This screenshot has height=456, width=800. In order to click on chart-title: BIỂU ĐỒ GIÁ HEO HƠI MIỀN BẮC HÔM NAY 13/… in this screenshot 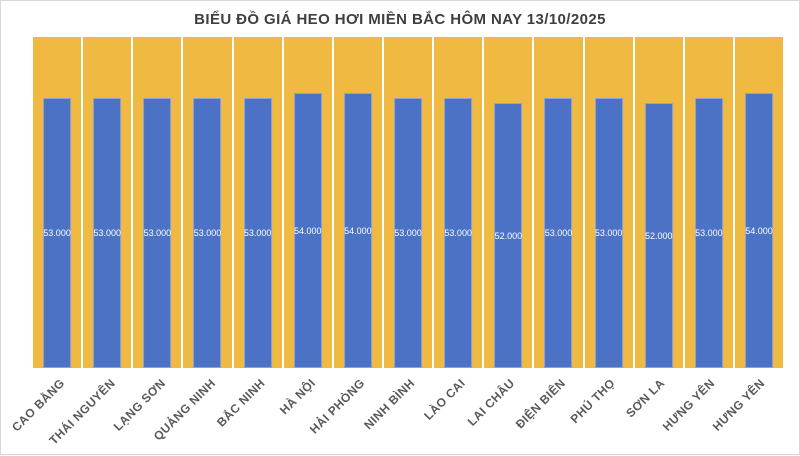, I will do `click(400, 19)`.